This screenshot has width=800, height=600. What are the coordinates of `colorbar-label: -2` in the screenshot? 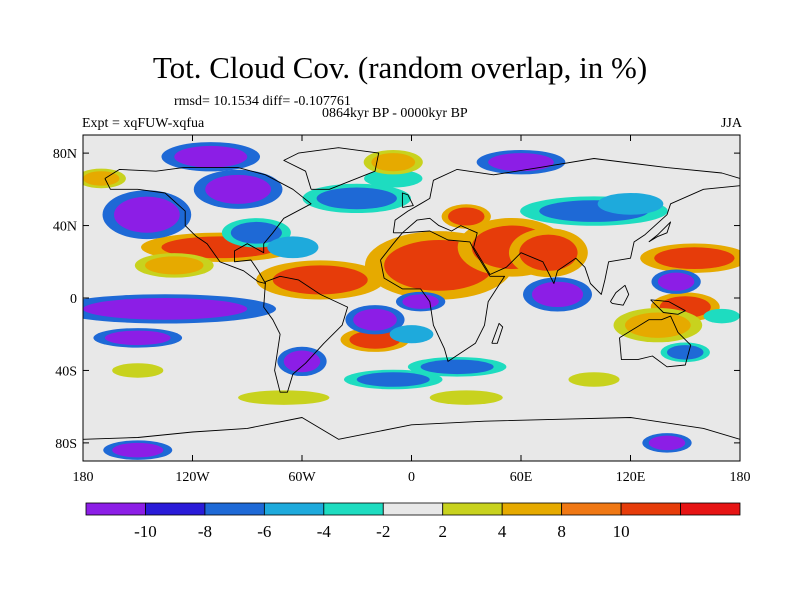 It's located at (383, 531).